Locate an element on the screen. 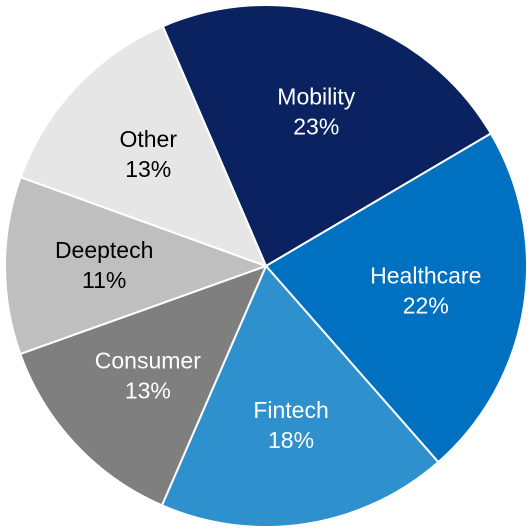  slice-label: Other is located at coordinates (148, 139).